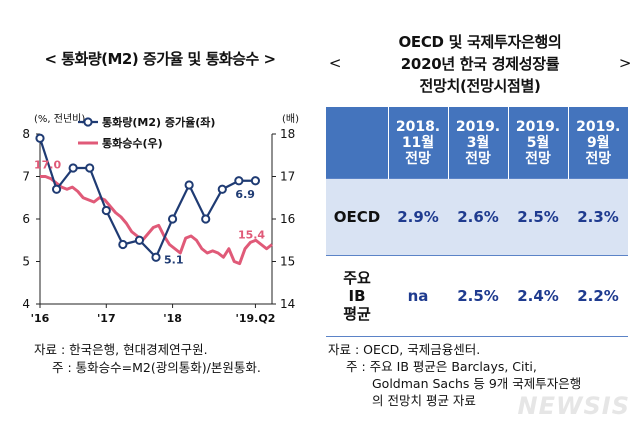 Image resolution: width=640 pixels, height=434 pixels. I want to click on table-corner, so click(357, 143).